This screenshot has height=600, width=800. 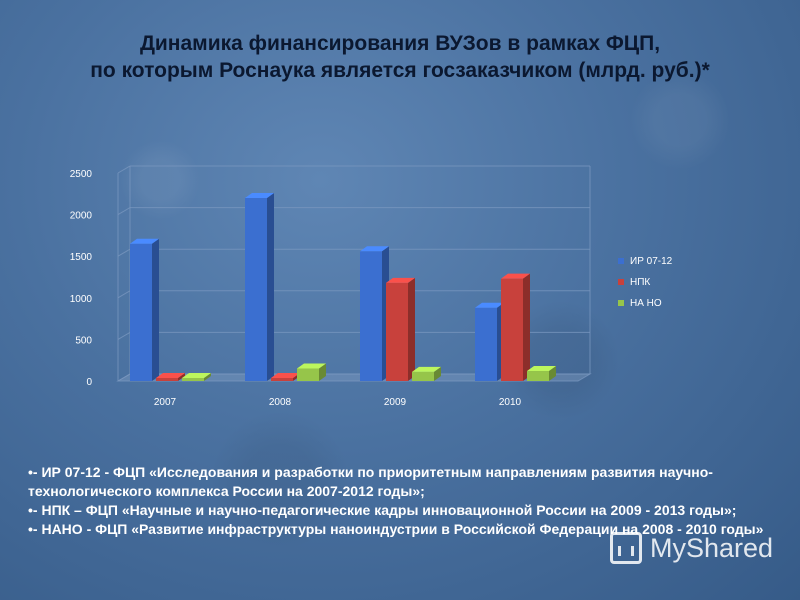 What do you see at coordinates (141, 312) in the screenshot?
I see `bar-ИР-07-12-2007` at bounding box center [141, 312].